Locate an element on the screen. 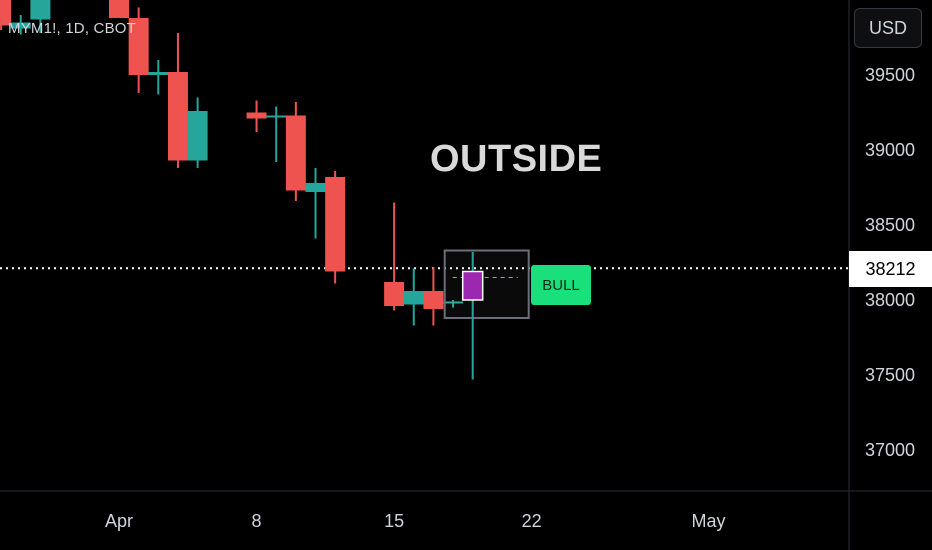 The width and height of the screenshot is (932, 550). outside-bar-box is located at coordinates (486, 284).